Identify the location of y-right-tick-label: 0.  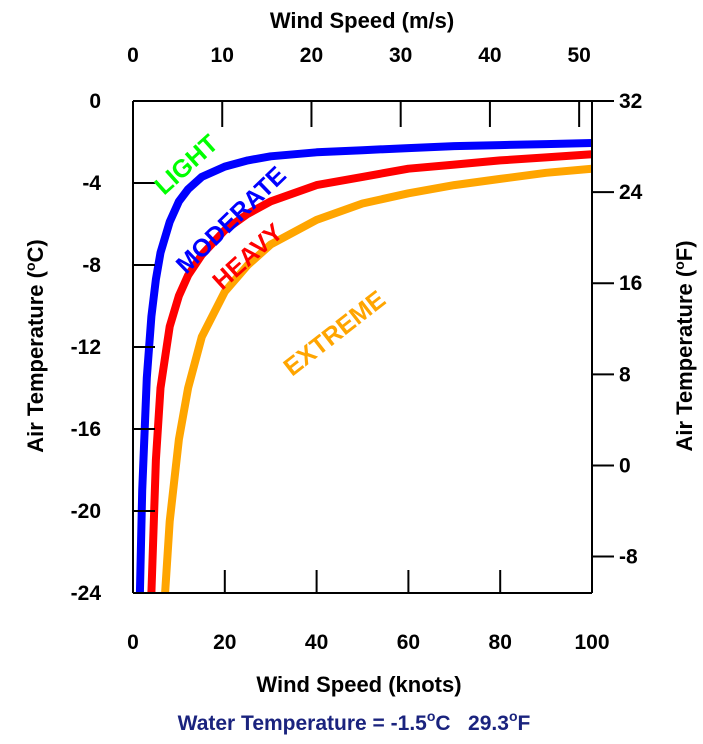
(625, 465).